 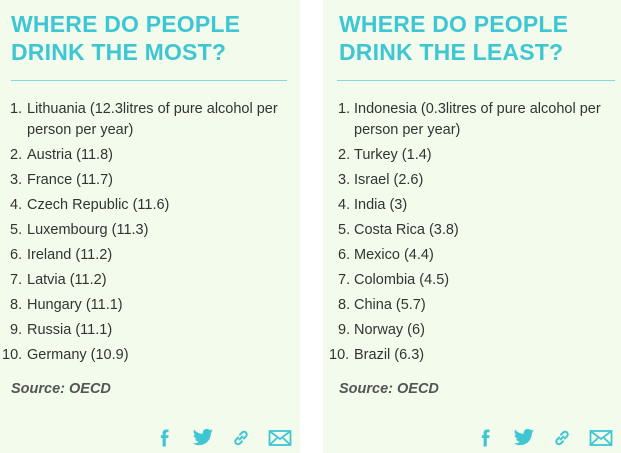 I want to click on rank-text: China (5.7), so click(x=390, y=305).